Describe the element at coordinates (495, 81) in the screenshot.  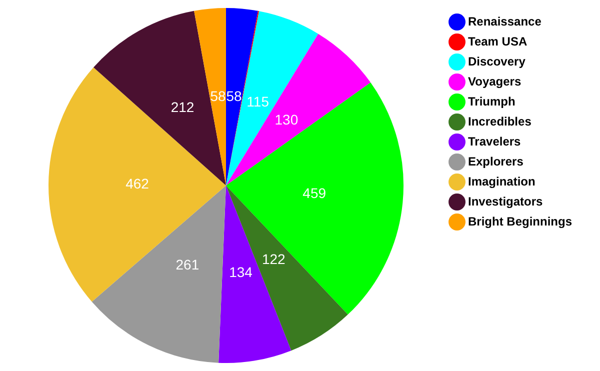
I see `legend-label: Voyagers` at that location.